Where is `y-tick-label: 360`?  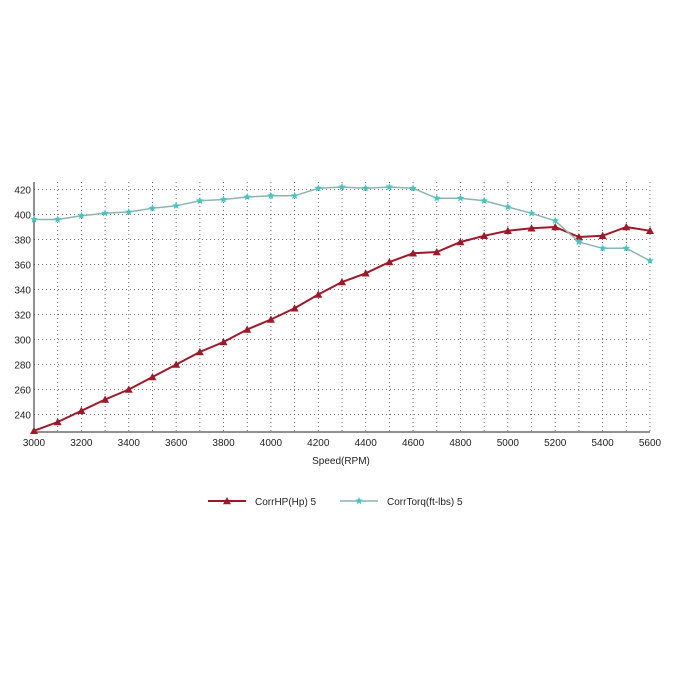 y-tick-label: 360 is located at coordinates (22, 266).